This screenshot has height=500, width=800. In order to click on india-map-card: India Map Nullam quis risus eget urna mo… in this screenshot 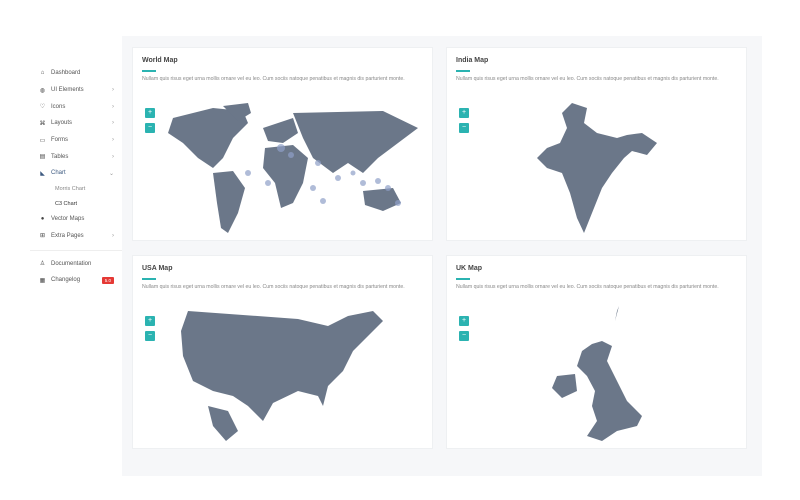, I will do `click(596, 144)`.